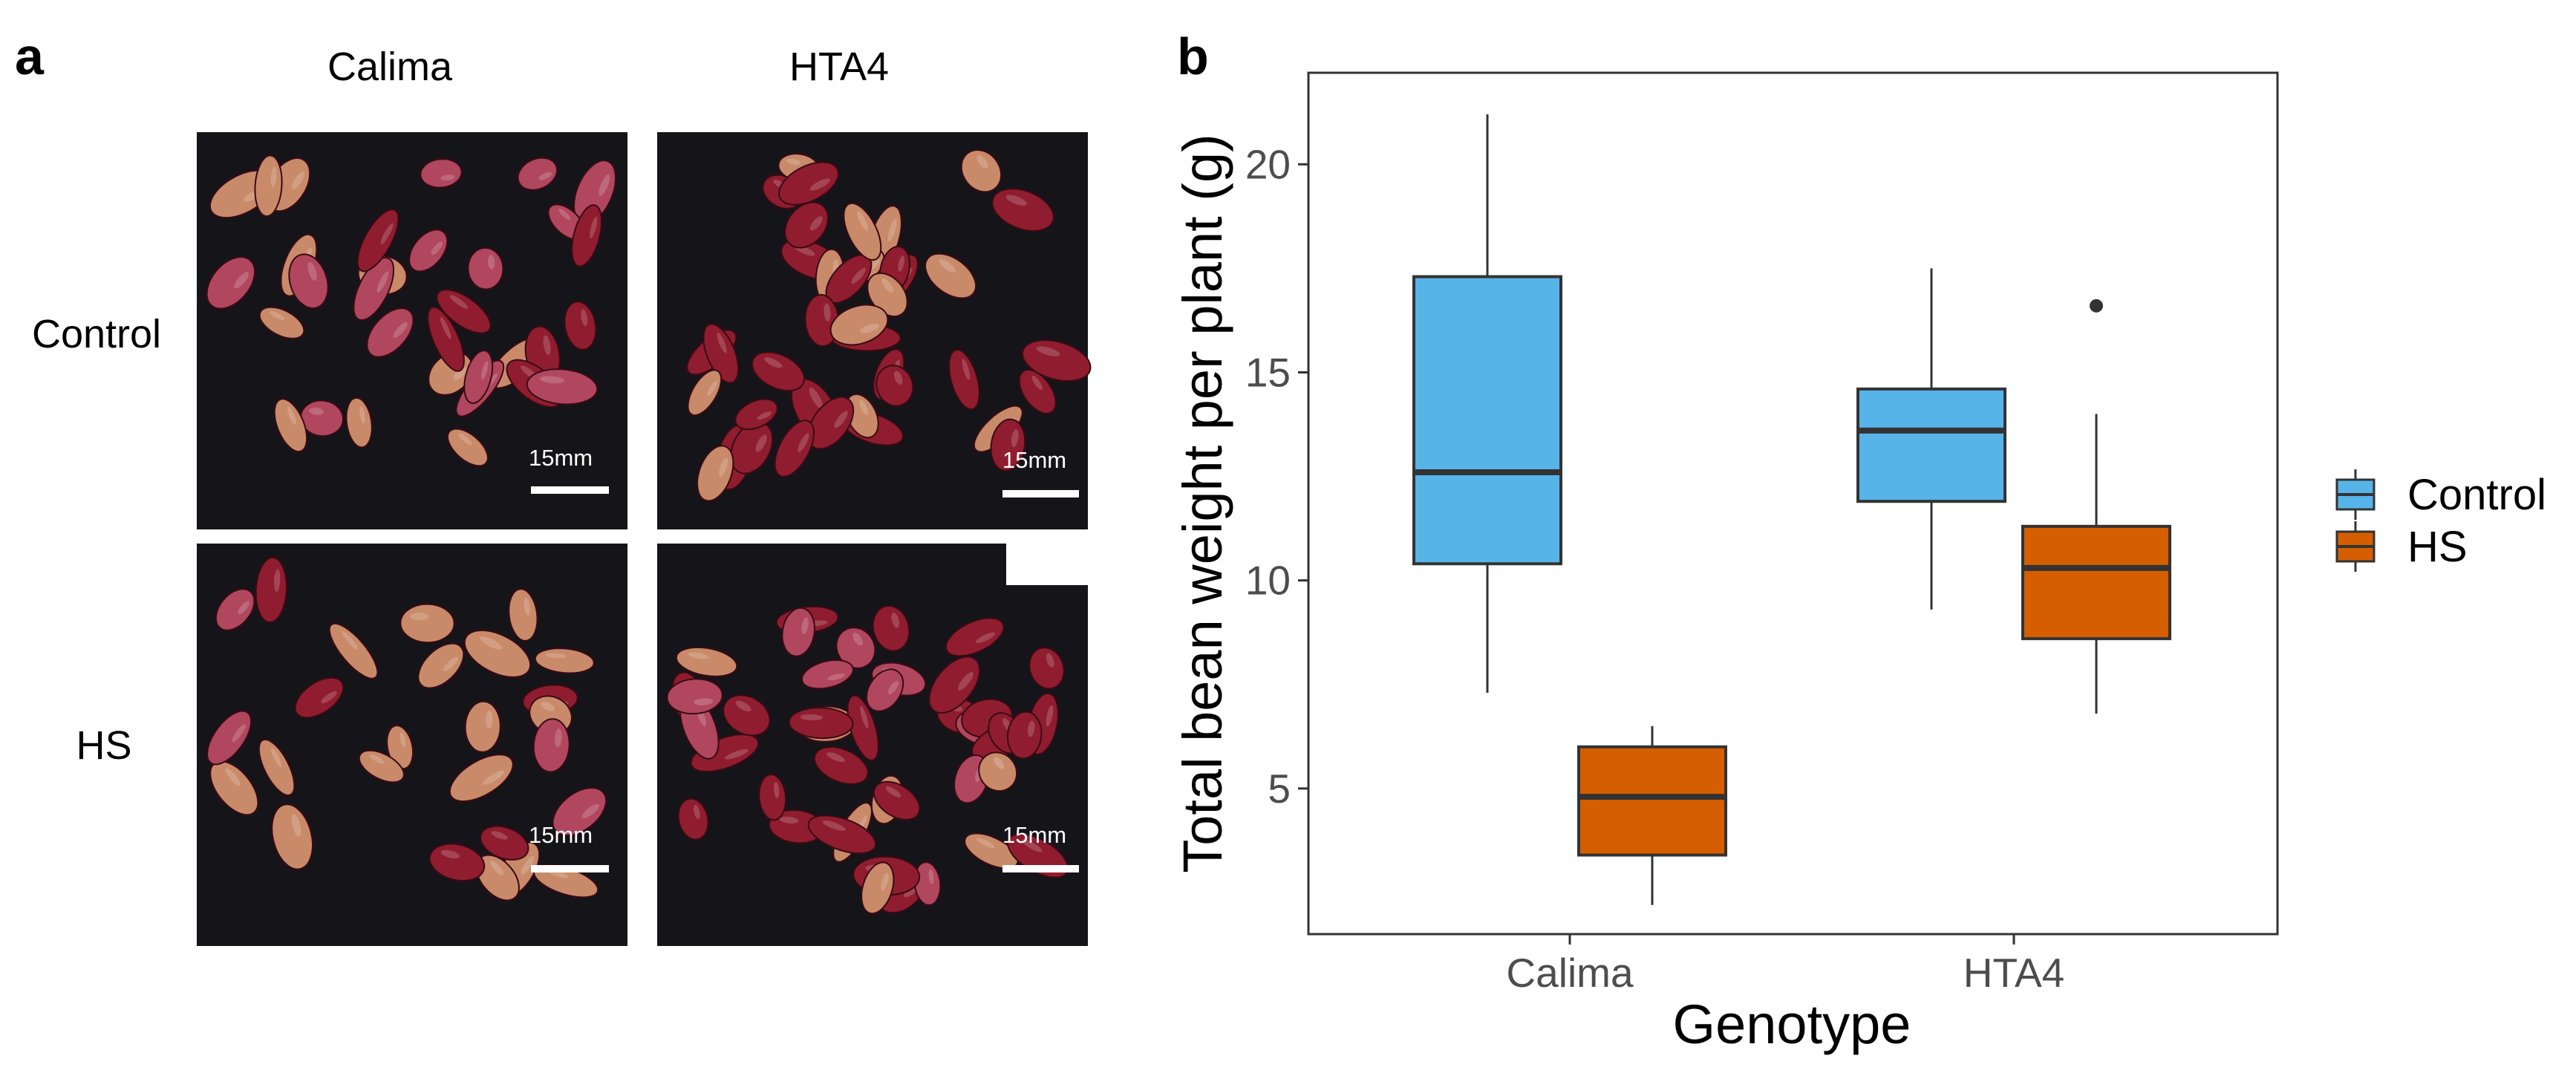  I want to click on column-label-calima: Calima, so click(390, 67).